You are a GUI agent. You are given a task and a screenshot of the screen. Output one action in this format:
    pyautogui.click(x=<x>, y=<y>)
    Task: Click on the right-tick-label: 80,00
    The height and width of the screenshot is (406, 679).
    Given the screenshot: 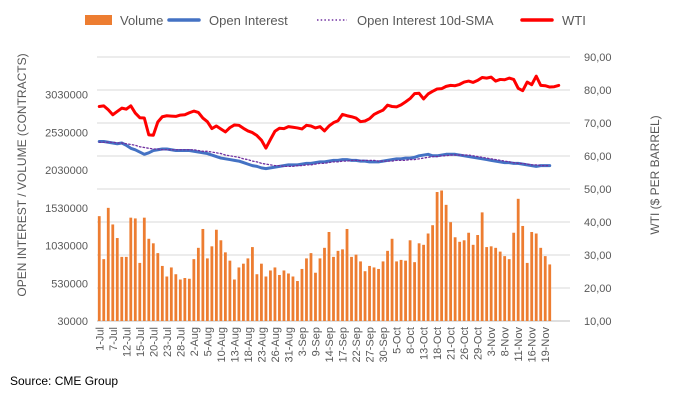 What is the action you would take?
    pyautogui.click(x=598, y=91)
    